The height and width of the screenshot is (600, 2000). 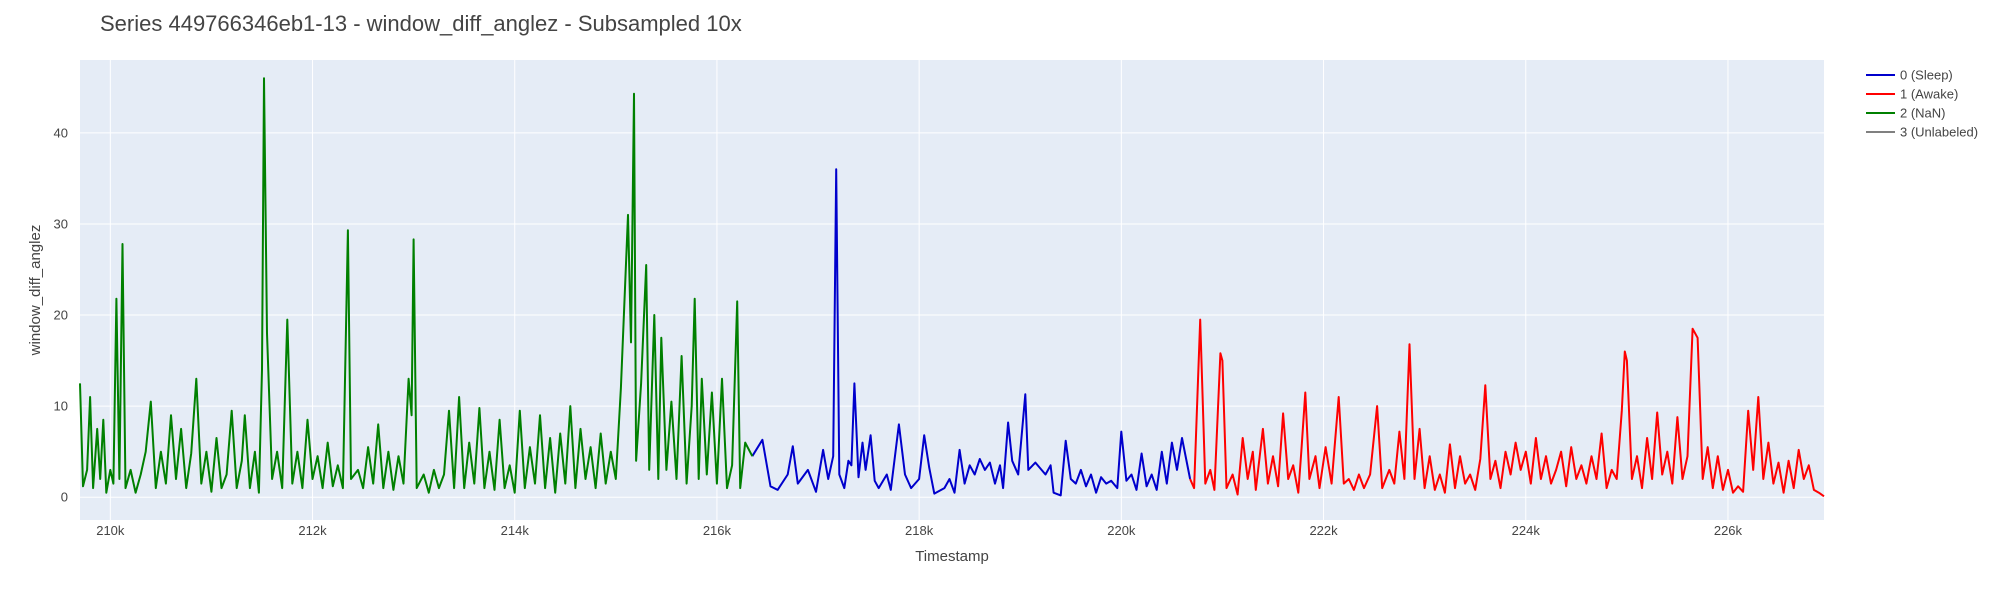 What do you see at coordinates (312, 530) in the screenshot?
I see `x-tick-label: 212k` at bounding box center [312, 530].